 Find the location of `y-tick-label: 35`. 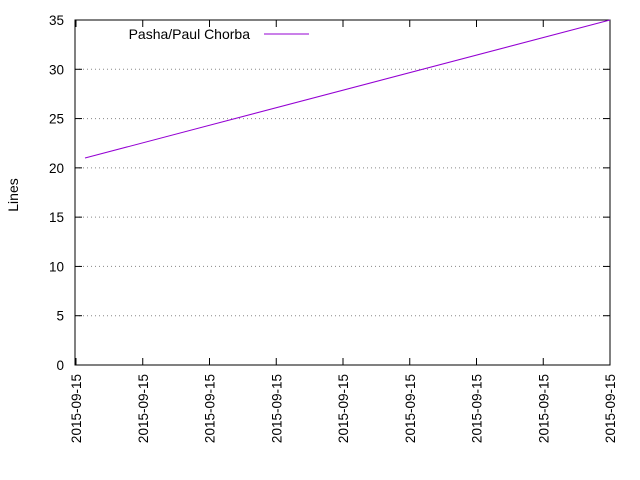

y-tick-label: 35 is located at coordinates (56, 20).